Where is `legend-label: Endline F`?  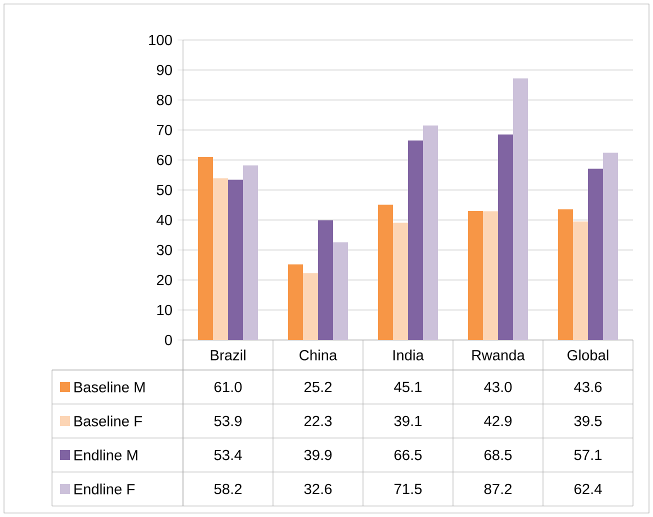 legend-label: Endline F is located at coordinates (104, 489).